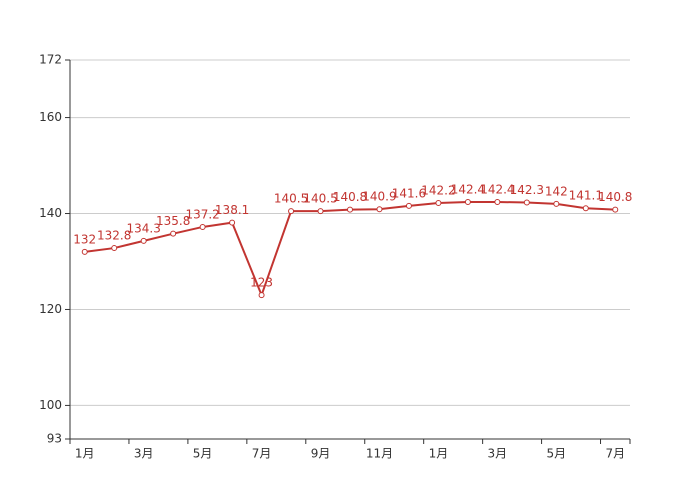 The width and height of the screenshot is (700, 500). What do you see at coordinates (556, 191) in the screenshot?
I see `value-label: 142` at bounding box center [556, 191].